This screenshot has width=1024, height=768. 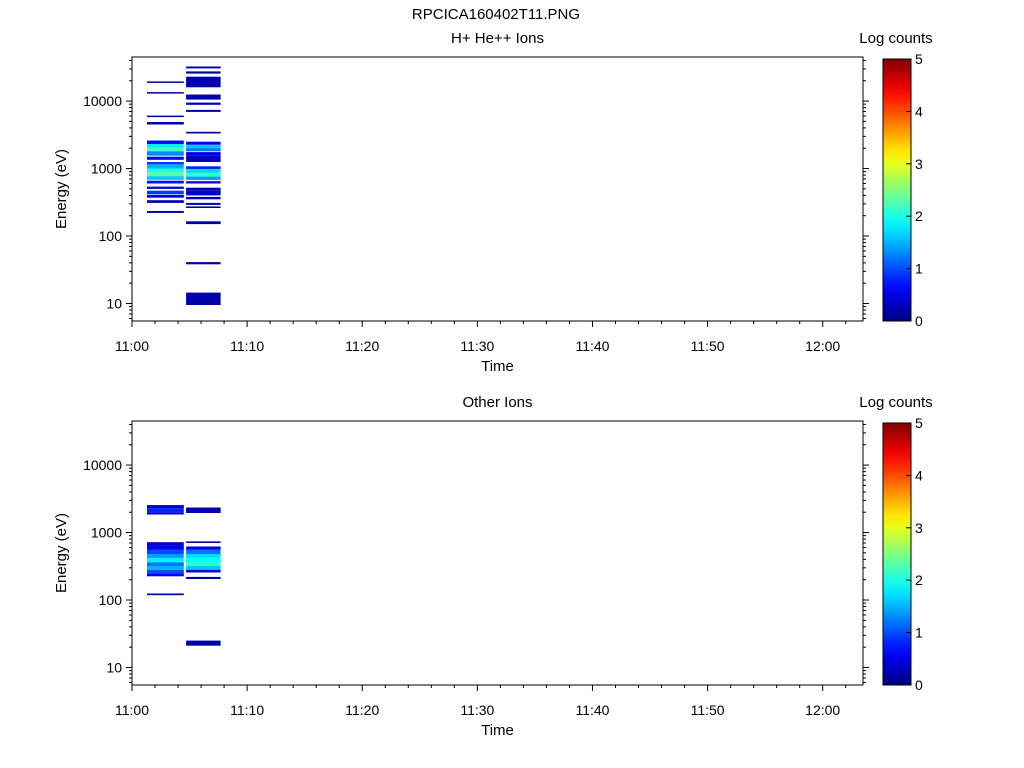 I want to click on panel2-ytick-label: 1000, so click(x=106, y=533).